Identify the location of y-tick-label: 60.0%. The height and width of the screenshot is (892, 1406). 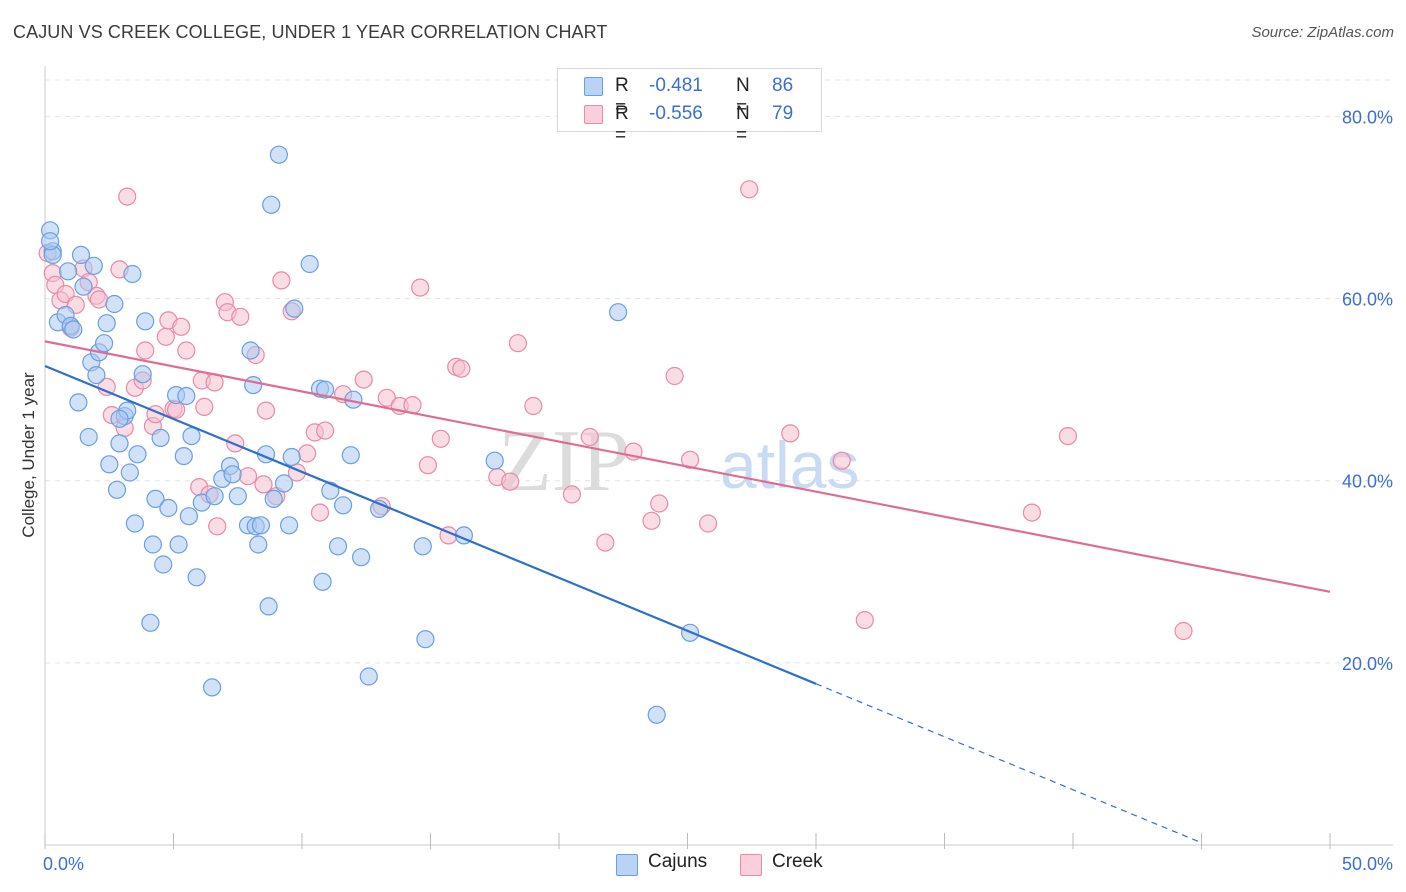
(1367, 300).